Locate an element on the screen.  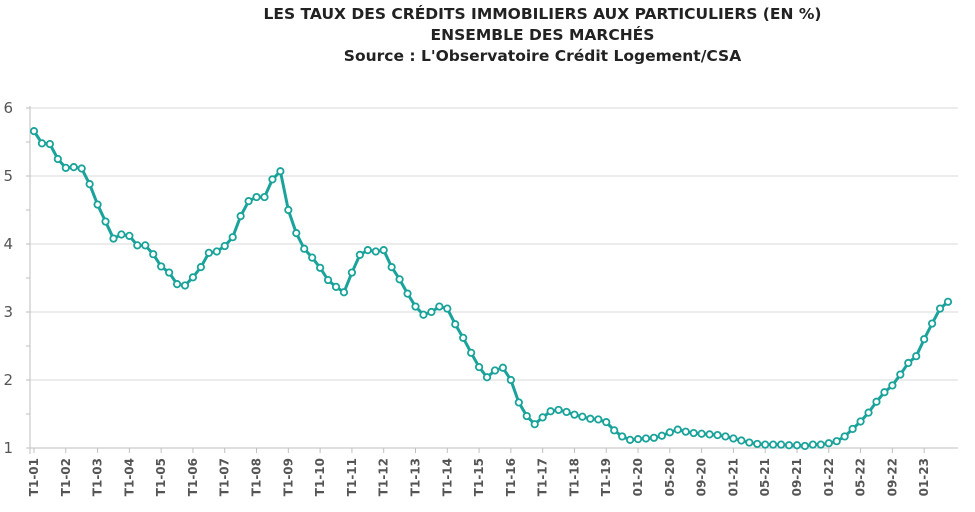
x-tick-label: T1-01 is located at coordinates (34, 477).